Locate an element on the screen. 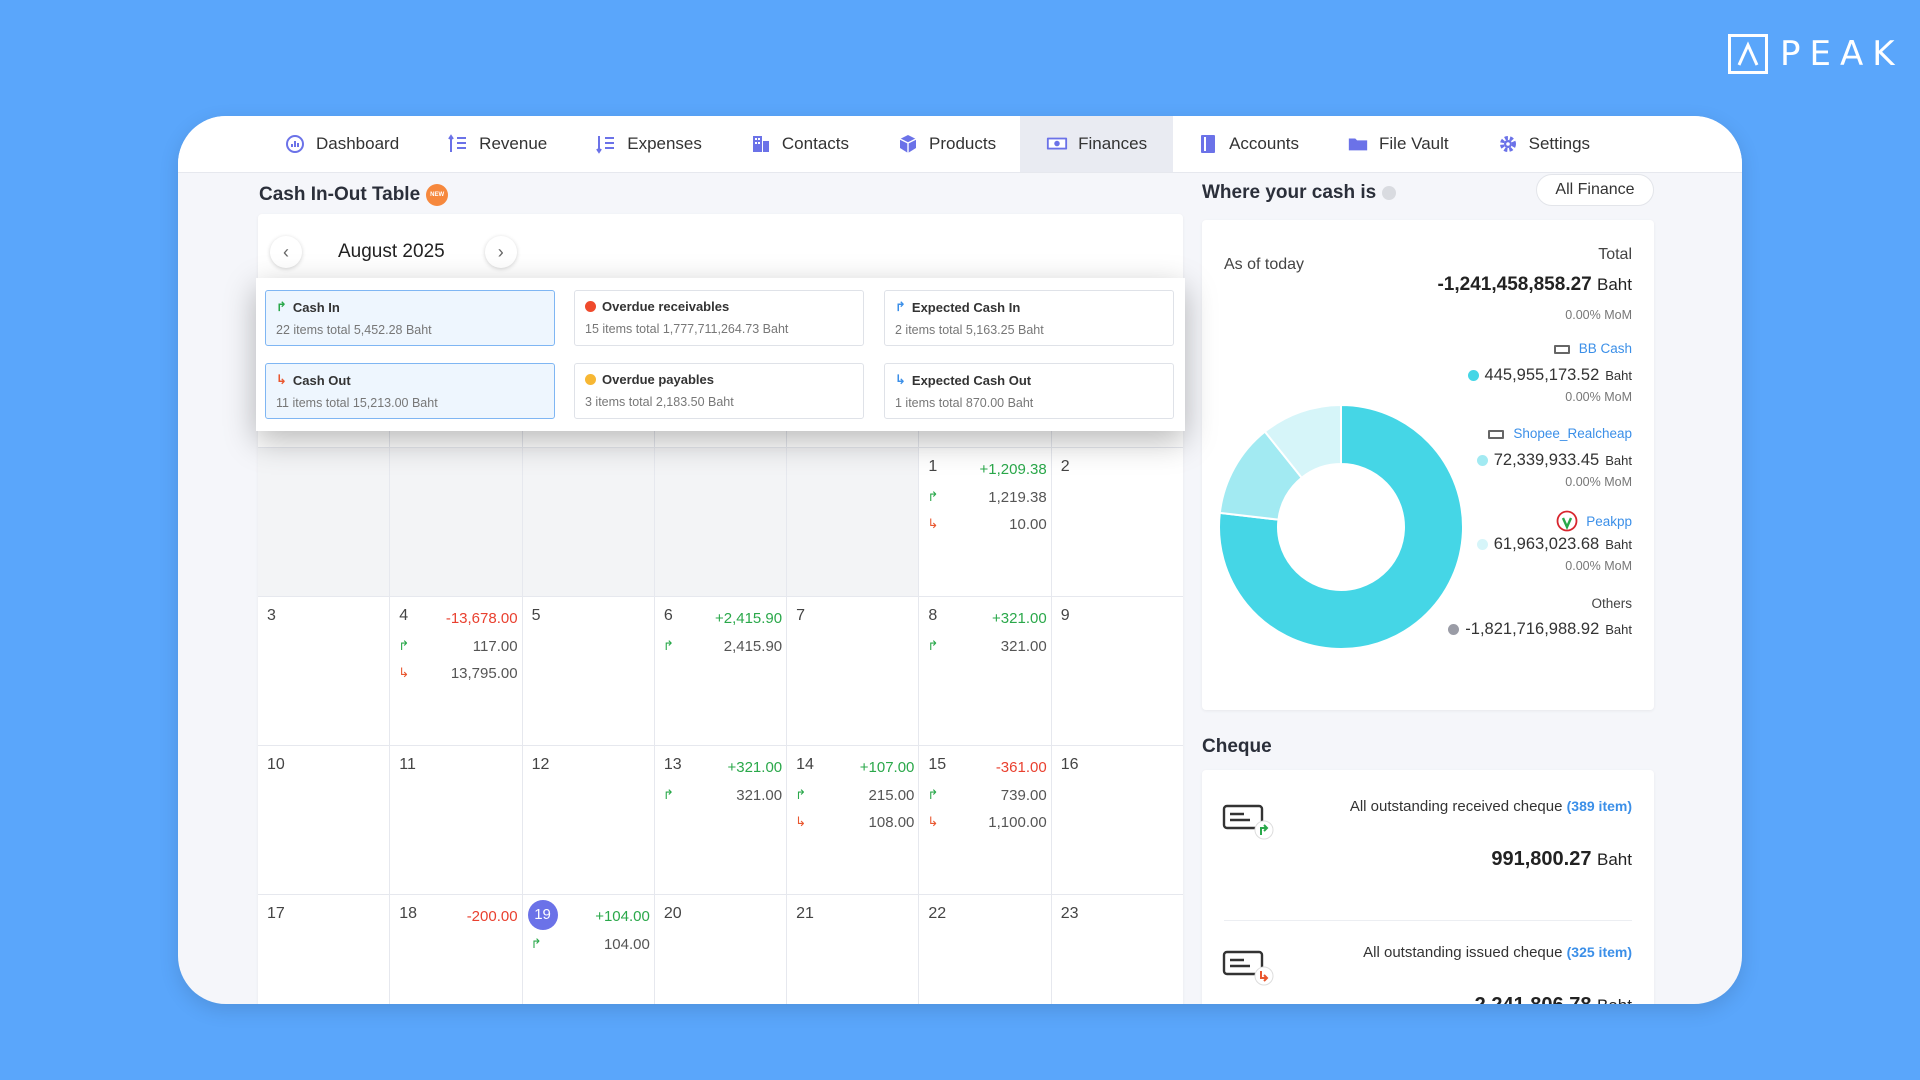  nav-products: Products is located at coordinates (946, 144).